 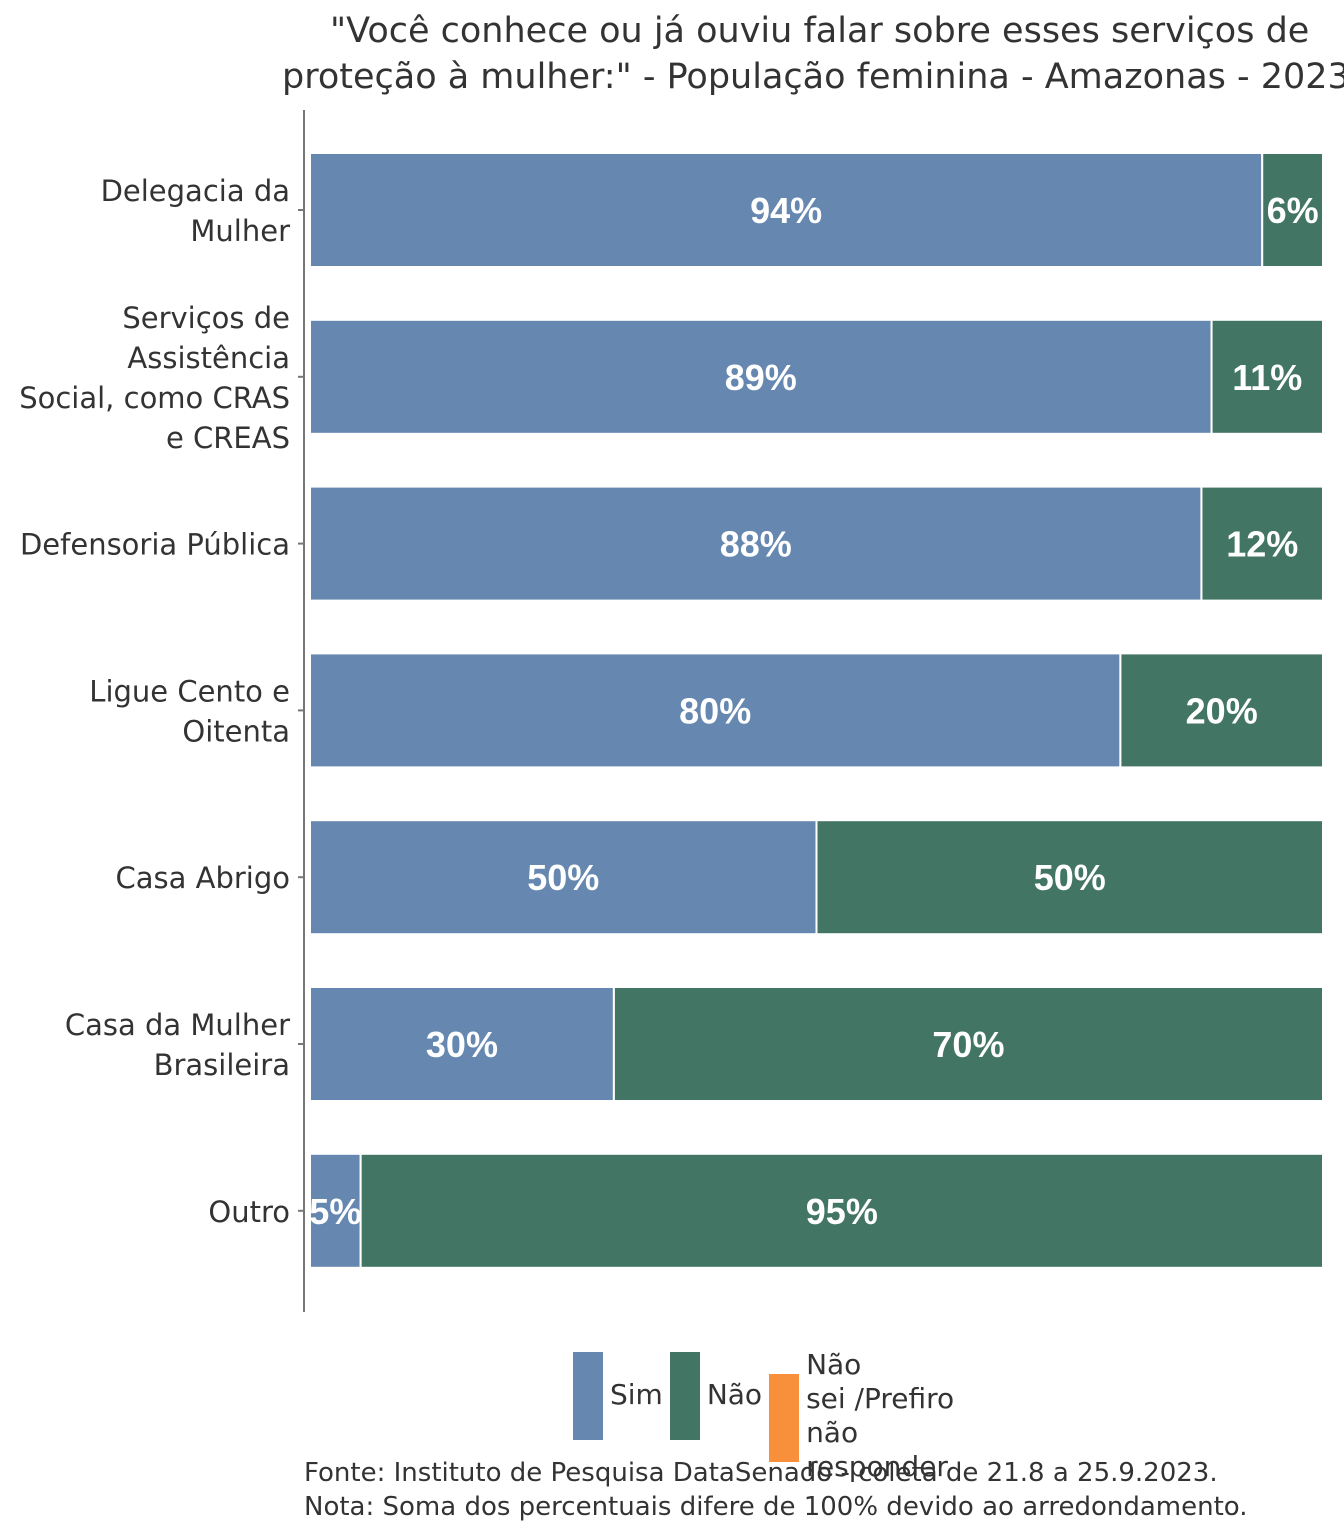 What do you see at coordinates (715, 710) in the screenshot?
I see `data-label: 80%` at bounding box center [715, 710].